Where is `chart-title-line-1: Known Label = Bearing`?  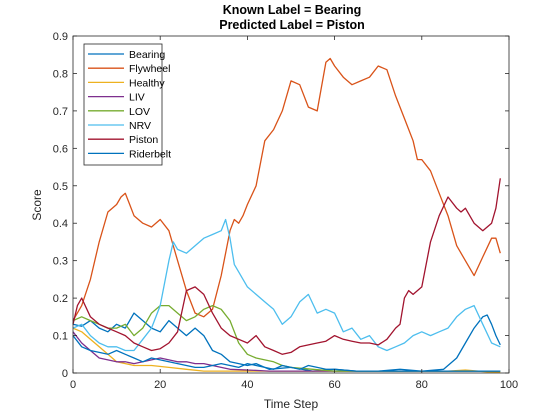
chart-title-line-1: Known Label = Bearing is located at coordinates (292, 10).